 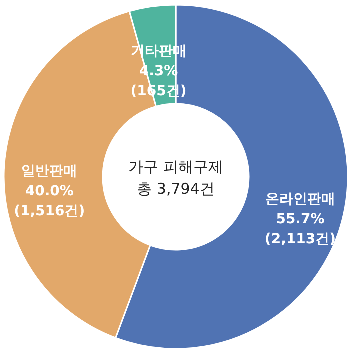 I want to click on data-label: 40.0% (1,516건), so click(x=50, y=202).